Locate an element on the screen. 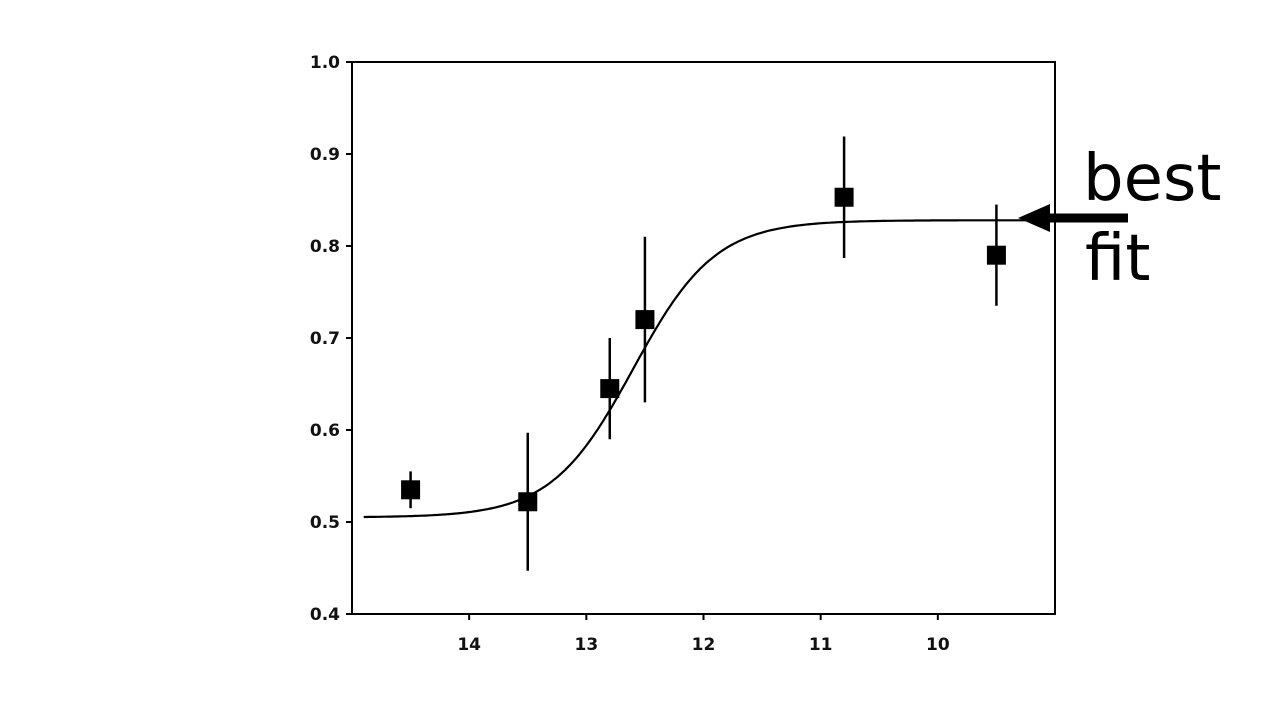  x-tick-label: 10 is located at coordinates (938, 645).